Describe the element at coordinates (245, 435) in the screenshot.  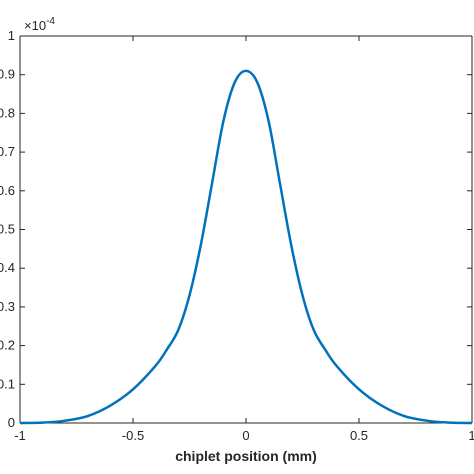
I see `x-tick-label: 0` at that location.